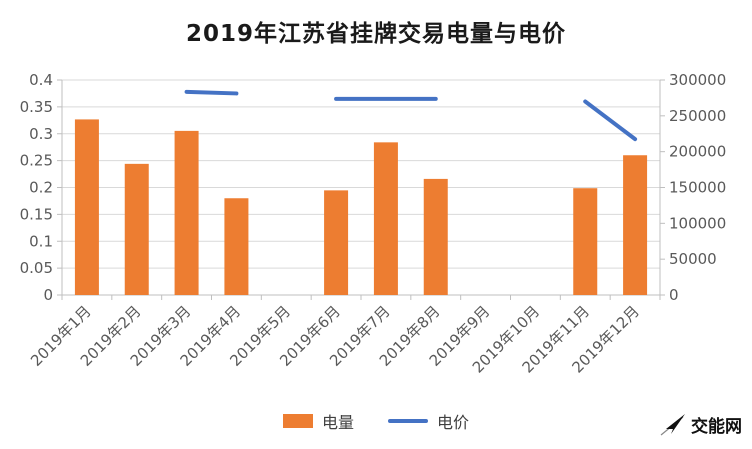 This screenshot has height=449, width=752. Describe the element at coordinates (697, 223) in the screenshot. I see `right-axis-label: 100000` at that location.